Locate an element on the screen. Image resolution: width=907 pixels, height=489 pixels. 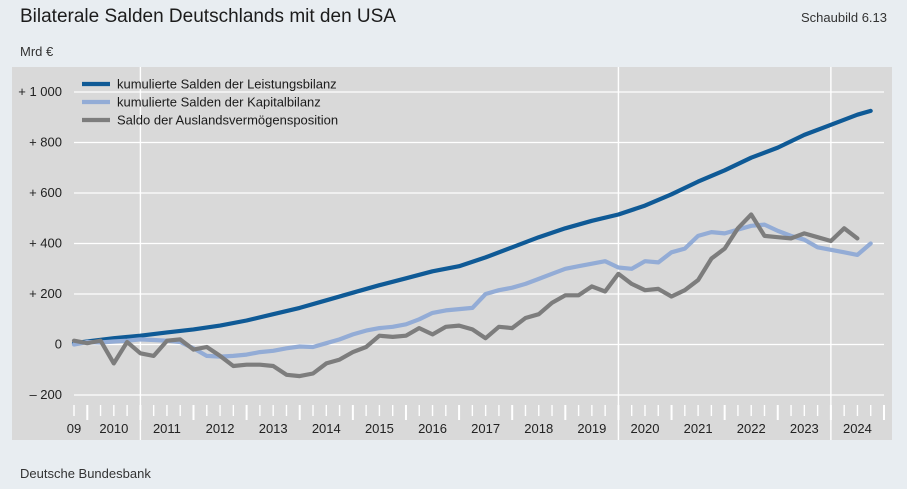
figure-number: Schaubild 6.13 is located at coordinates (843, 17).